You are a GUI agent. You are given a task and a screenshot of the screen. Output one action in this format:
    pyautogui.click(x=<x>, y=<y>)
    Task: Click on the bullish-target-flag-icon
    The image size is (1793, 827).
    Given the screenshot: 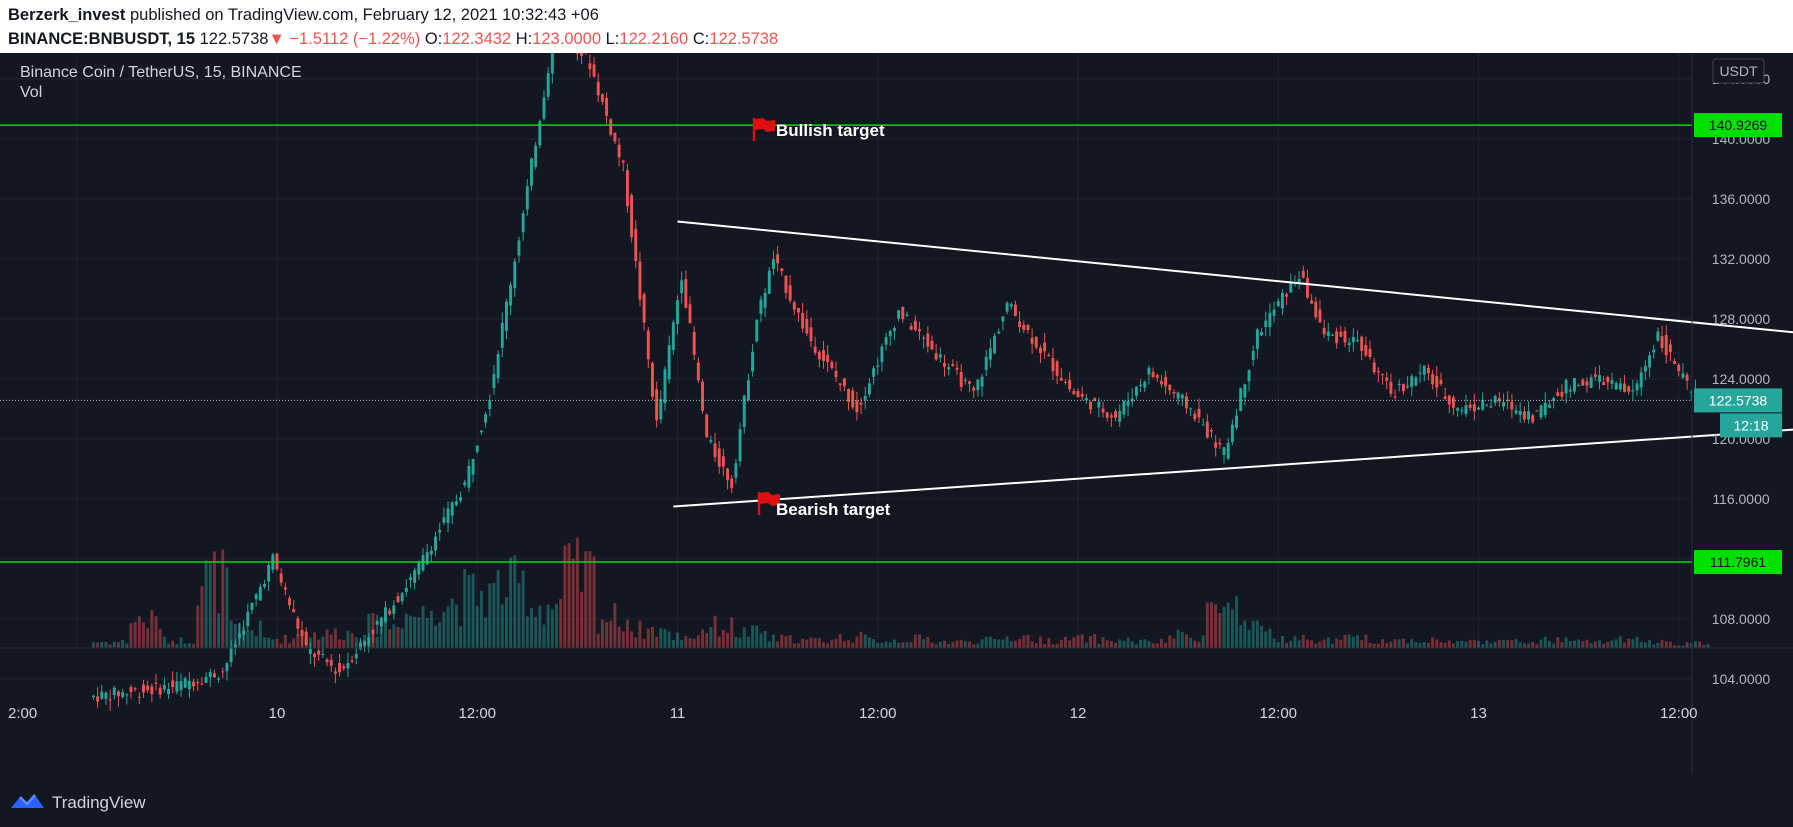 What is the action you would take?
    pyautogui.click(x=763, y=129)
    